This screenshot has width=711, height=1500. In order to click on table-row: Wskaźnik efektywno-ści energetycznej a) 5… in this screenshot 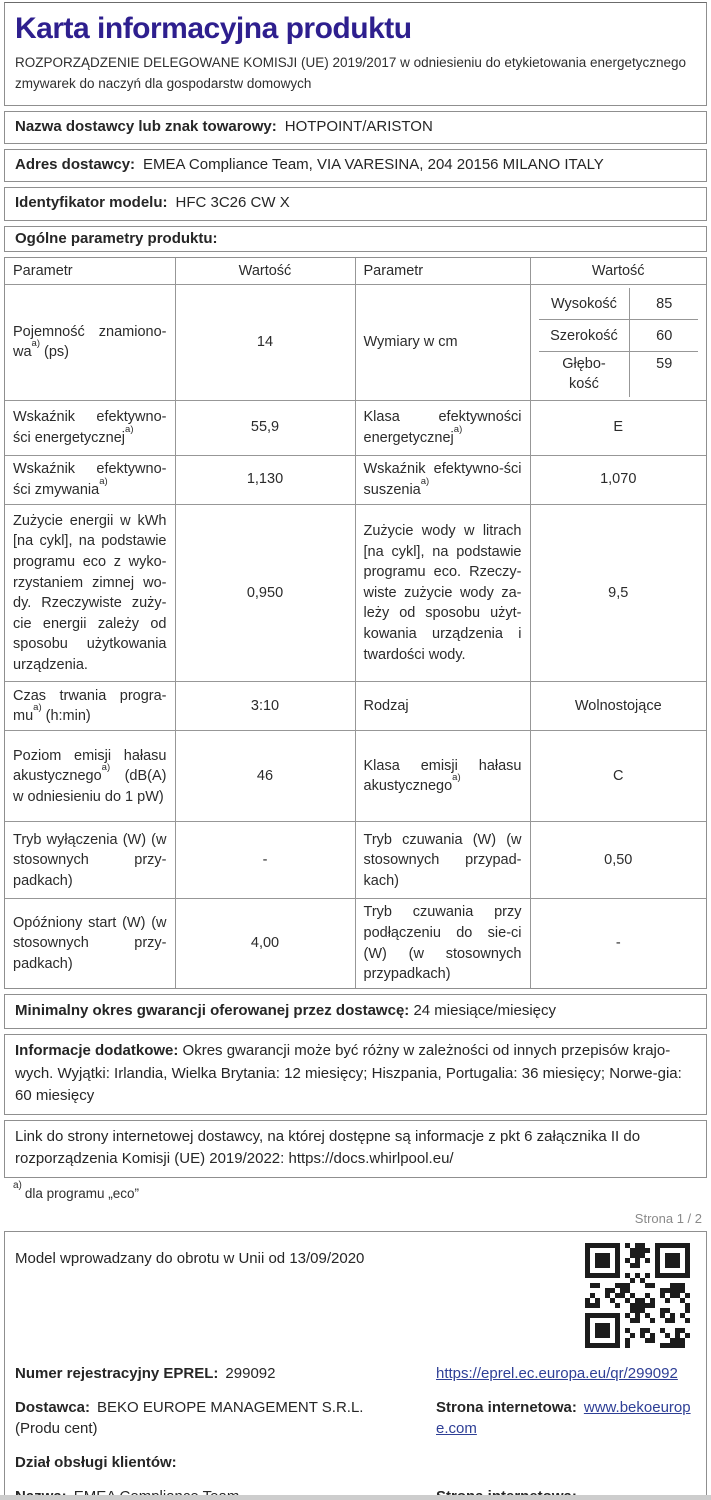, I will do `click(355, 427)`.